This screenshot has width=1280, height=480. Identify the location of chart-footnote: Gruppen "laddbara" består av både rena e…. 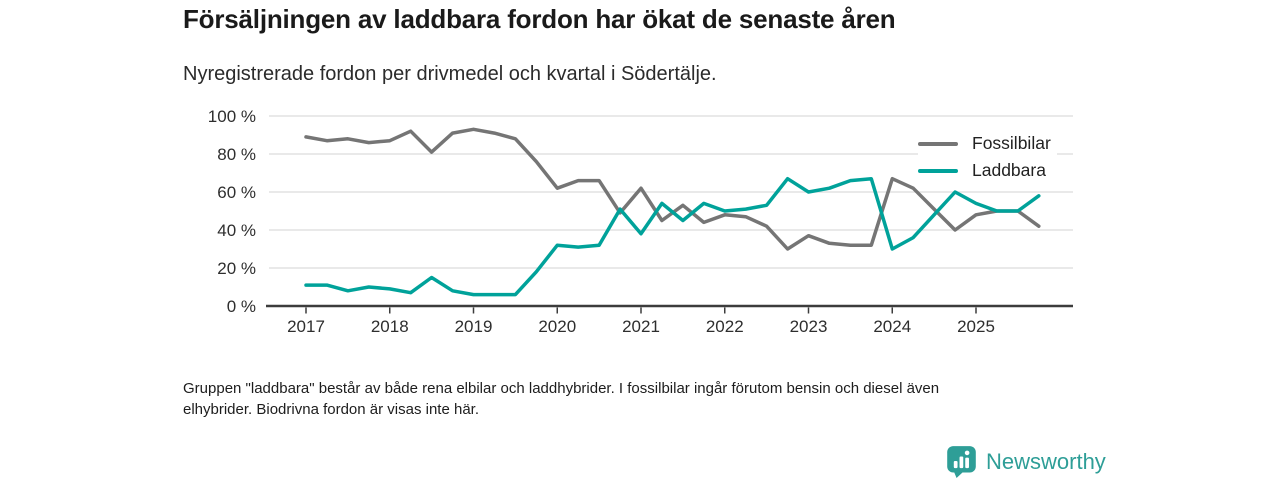
(561, 399).